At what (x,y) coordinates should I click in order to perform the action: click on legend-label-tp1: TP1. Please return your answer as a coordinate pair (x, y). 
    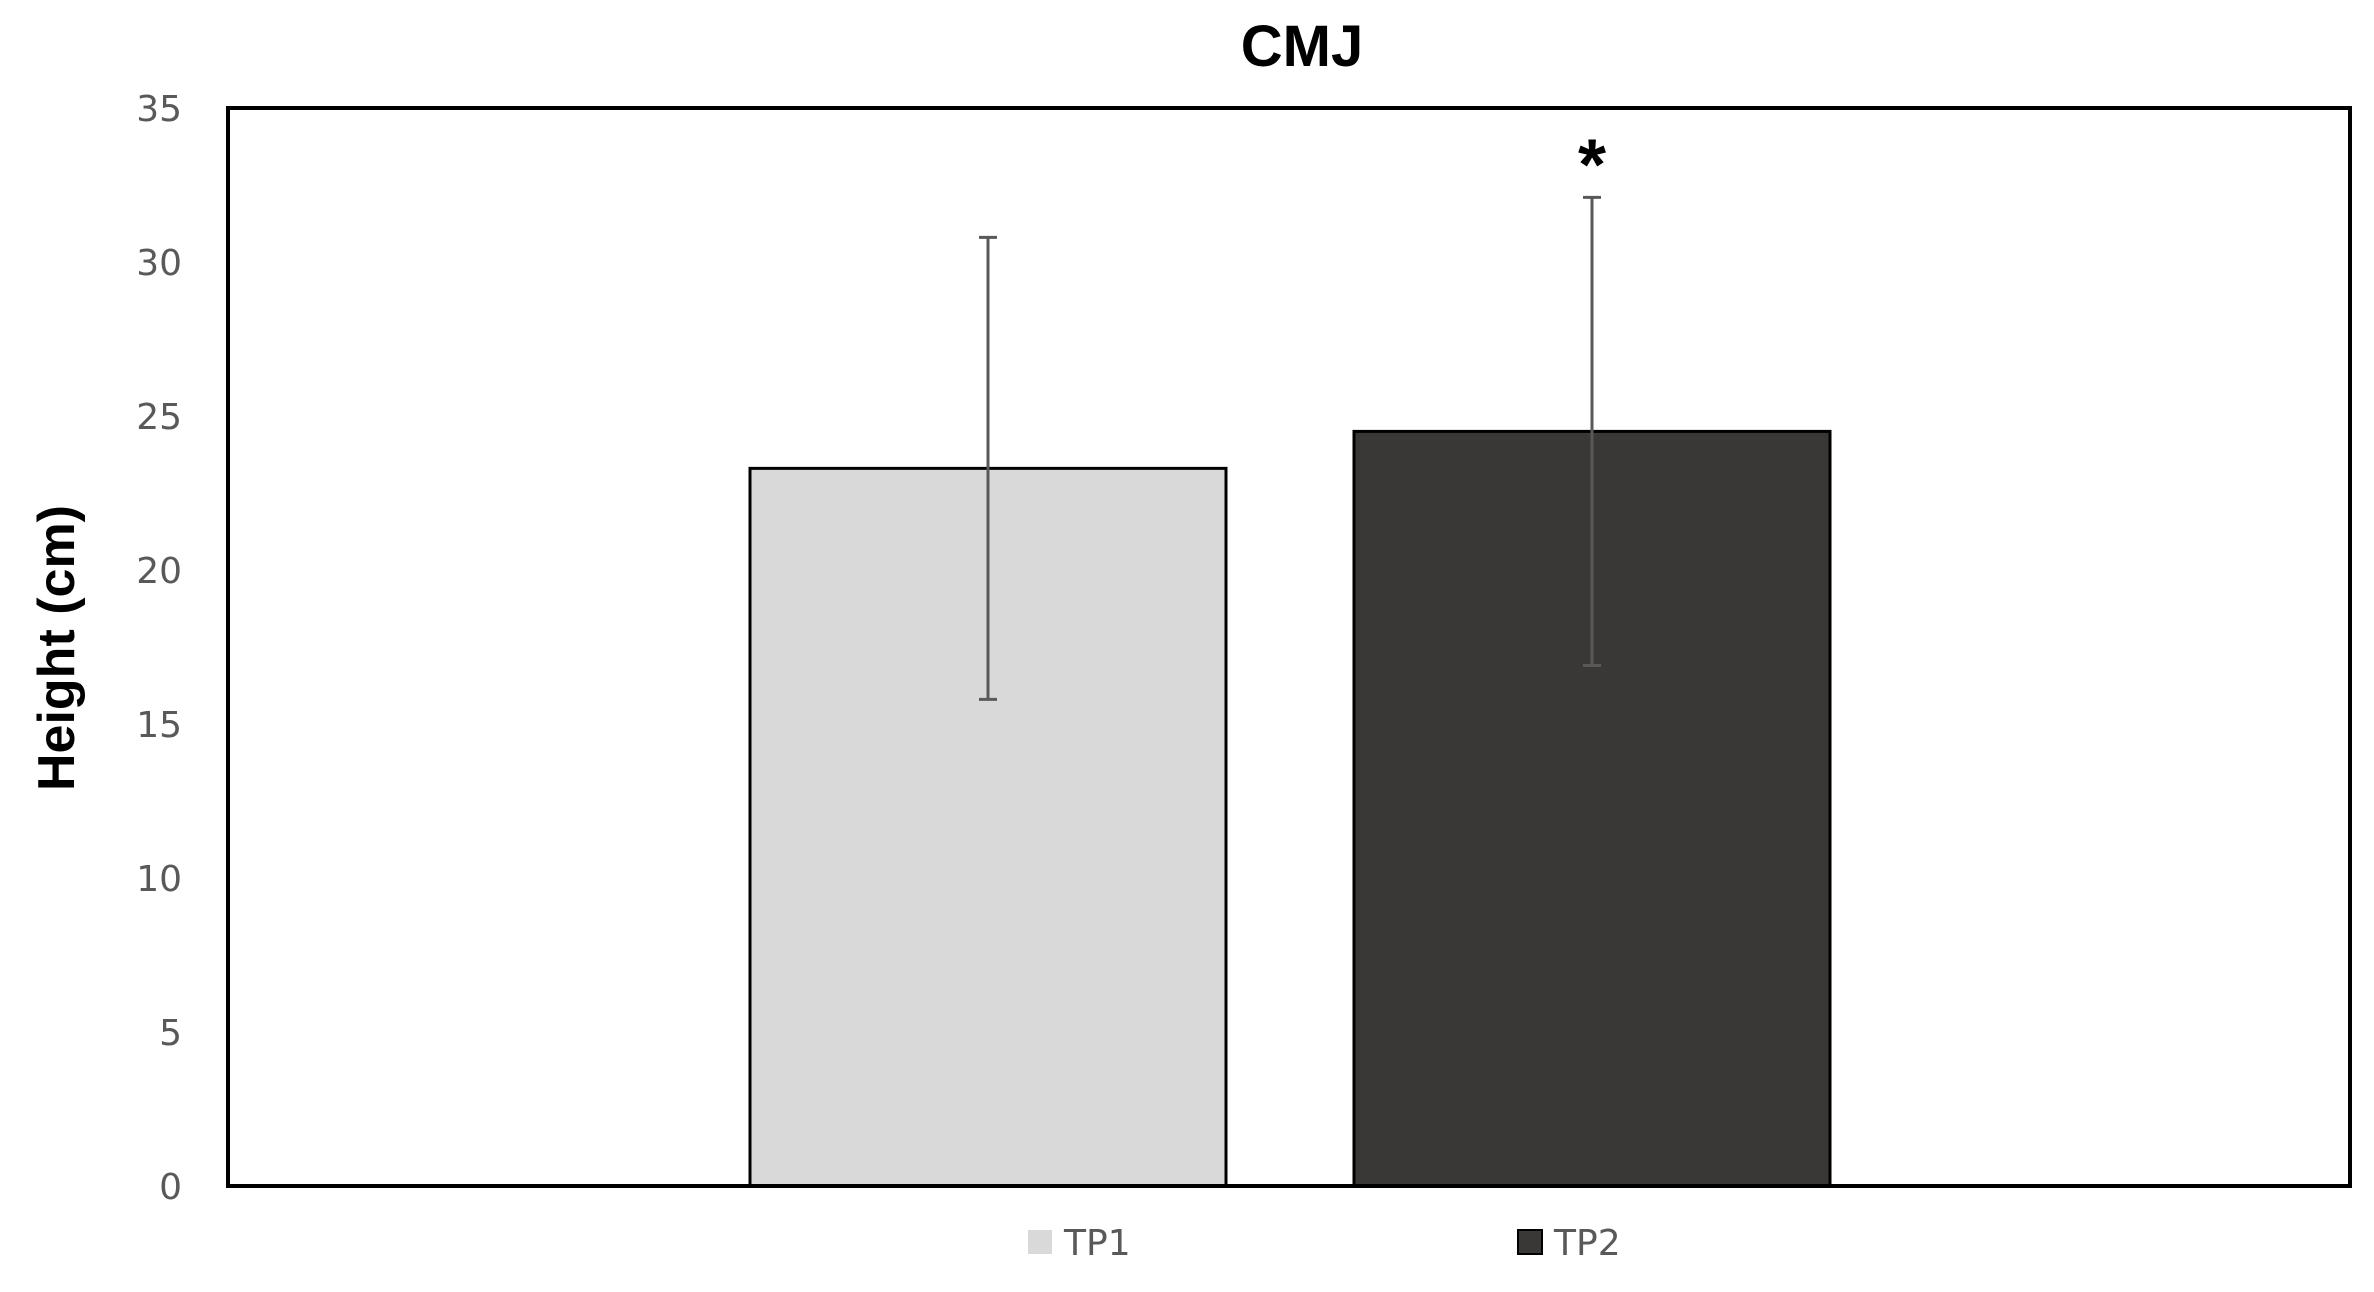
    Looking at the image, I should click on (1097, 1243).